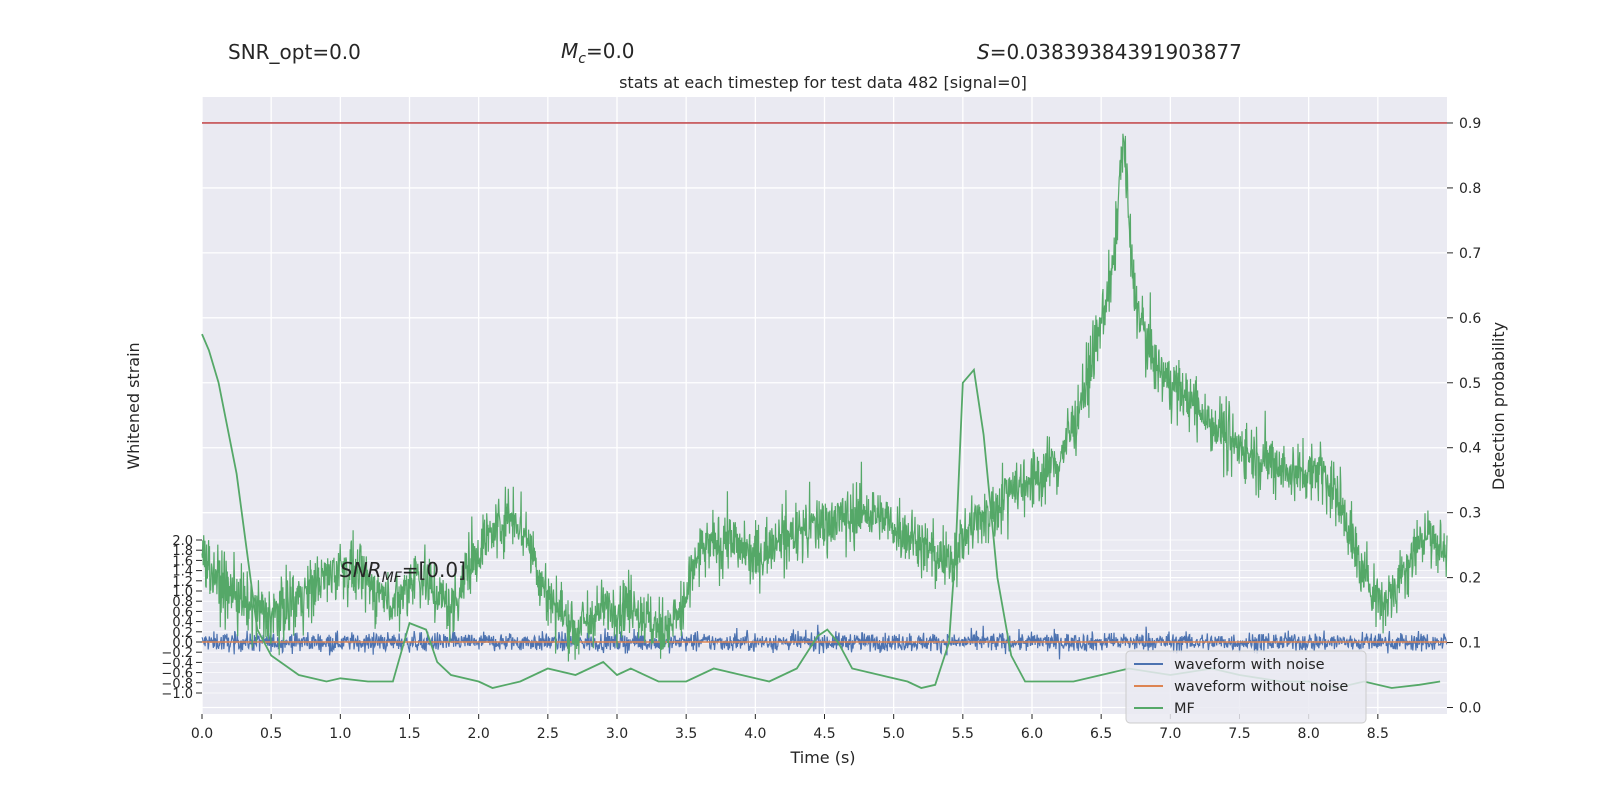  What do you see at coordinates (1470, 254) in the screenshot?
I see `right-tick-label-7: 0.7` at bounding box center [1470, 254].